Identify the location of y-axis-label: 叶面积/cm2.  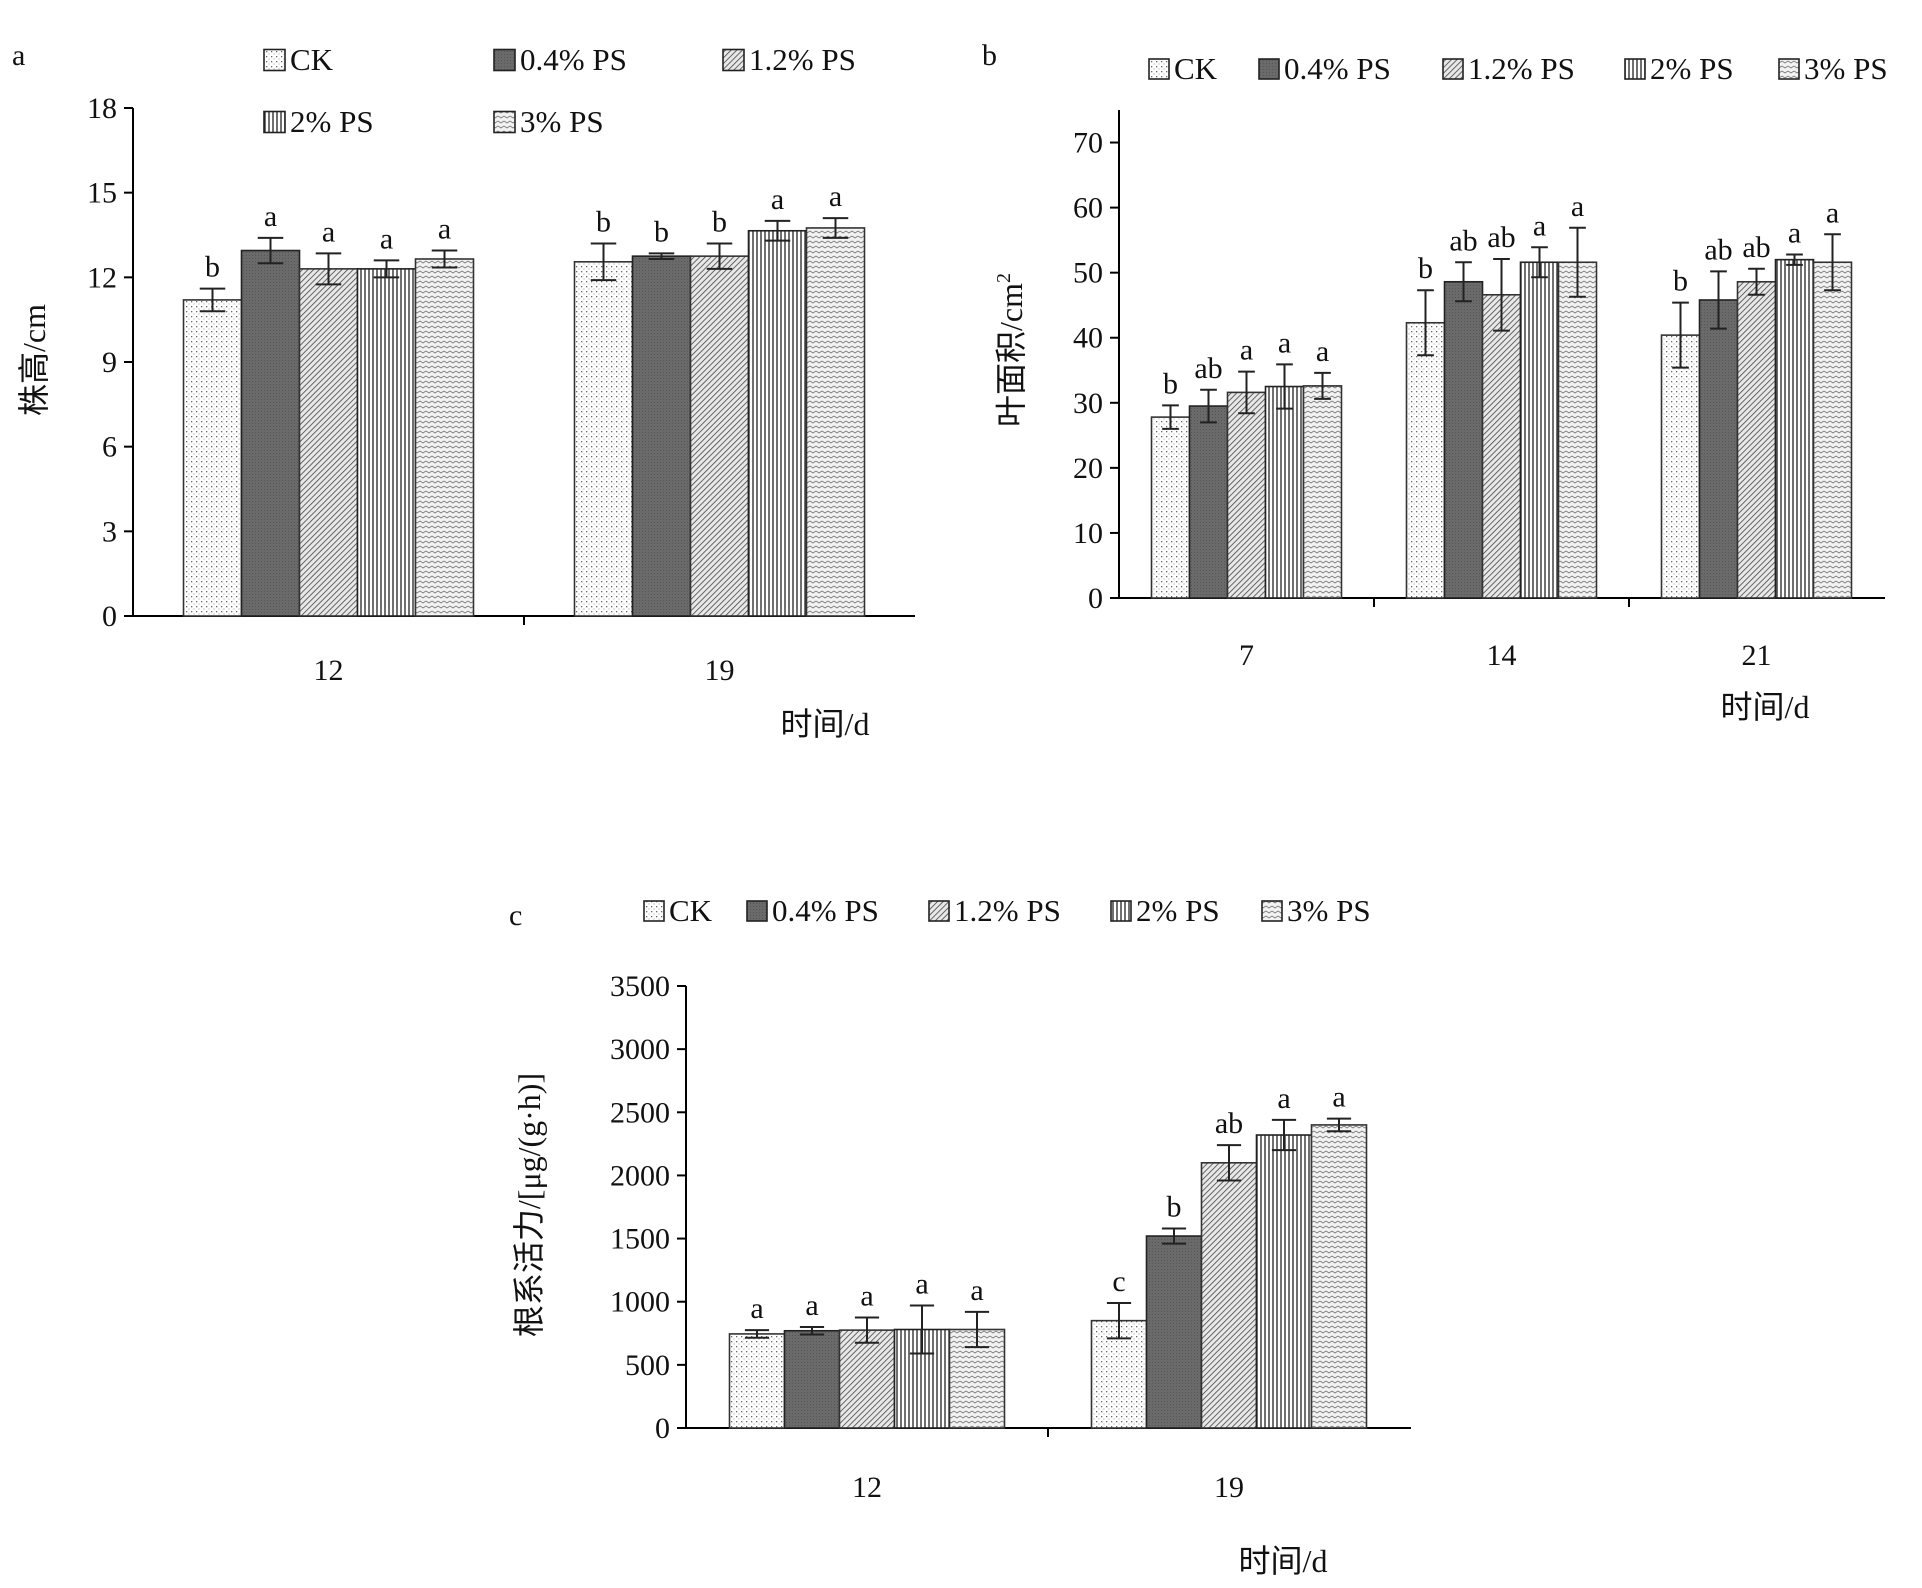
(1011, 350).